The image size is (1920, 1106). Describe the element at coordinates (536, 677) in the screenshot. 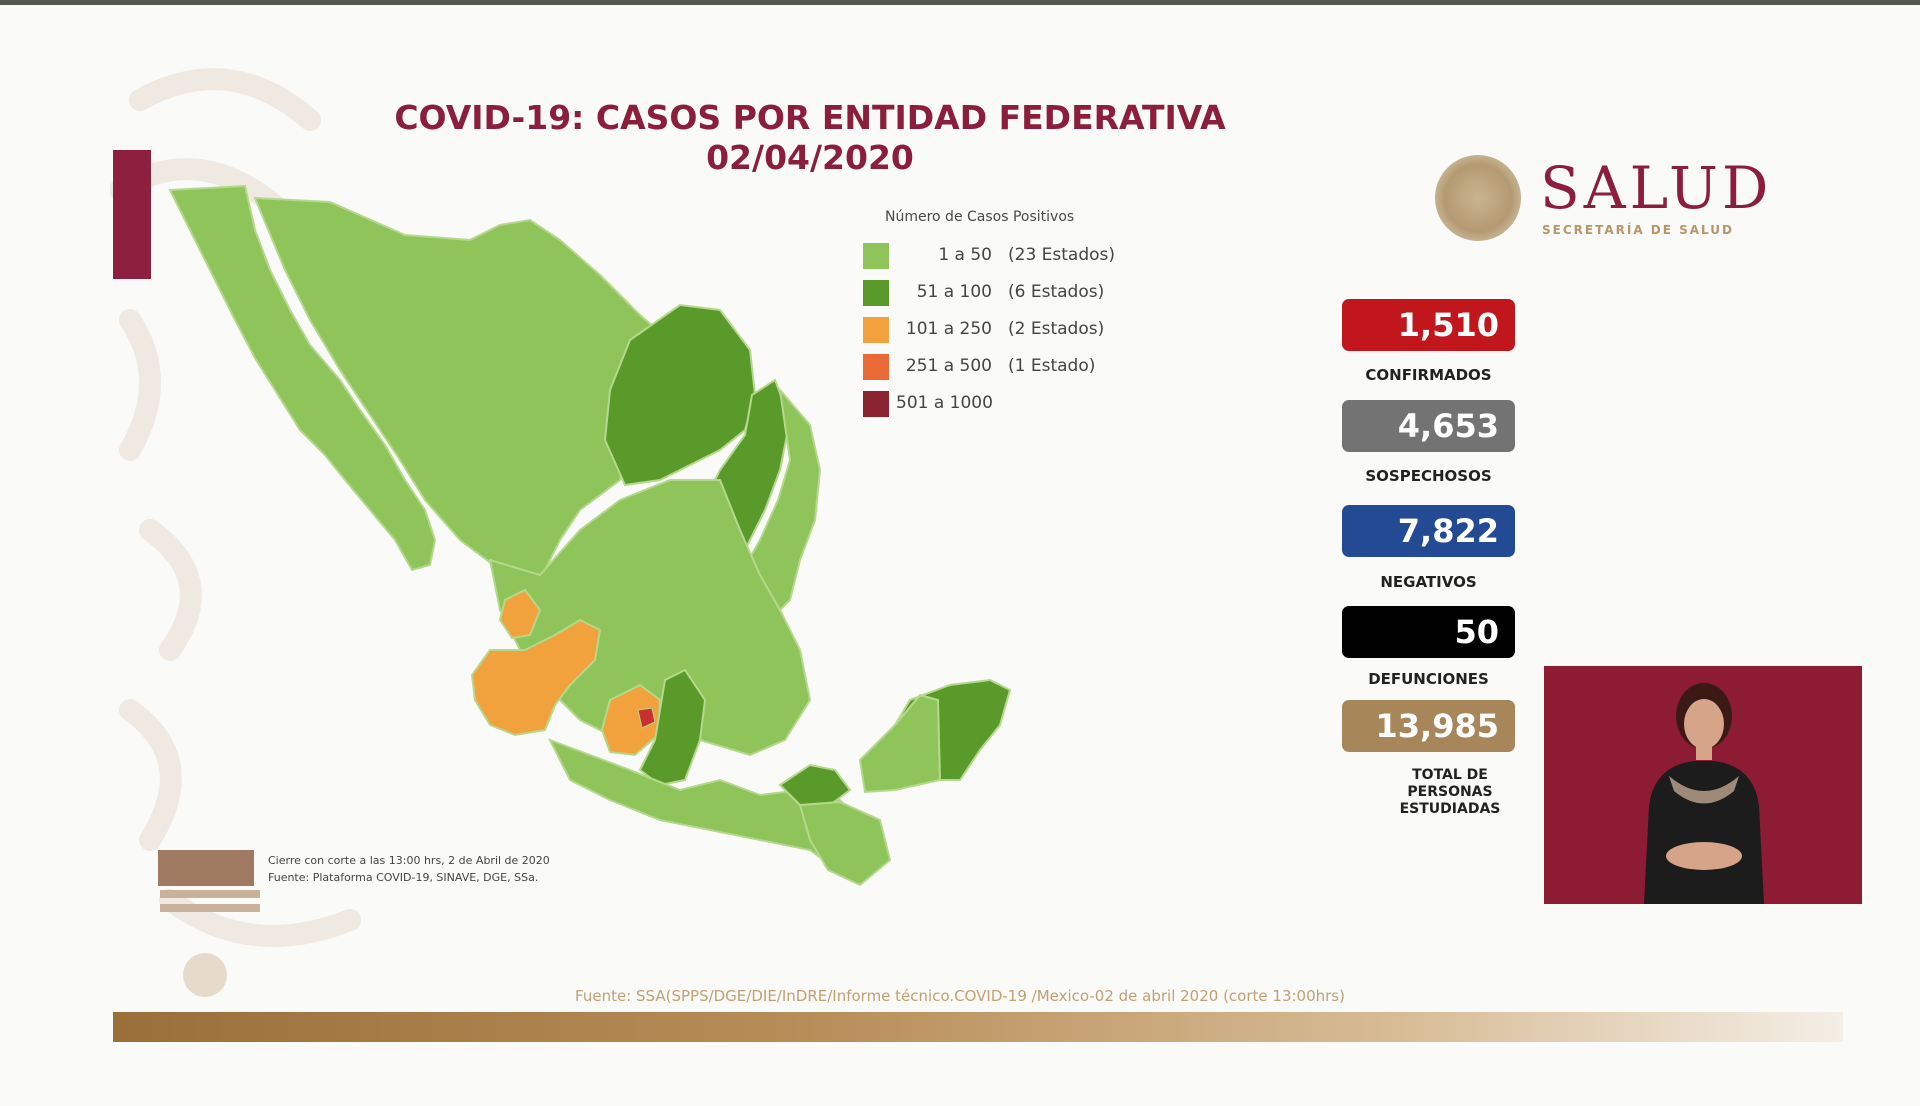

I see `region-jalisco` at that location.